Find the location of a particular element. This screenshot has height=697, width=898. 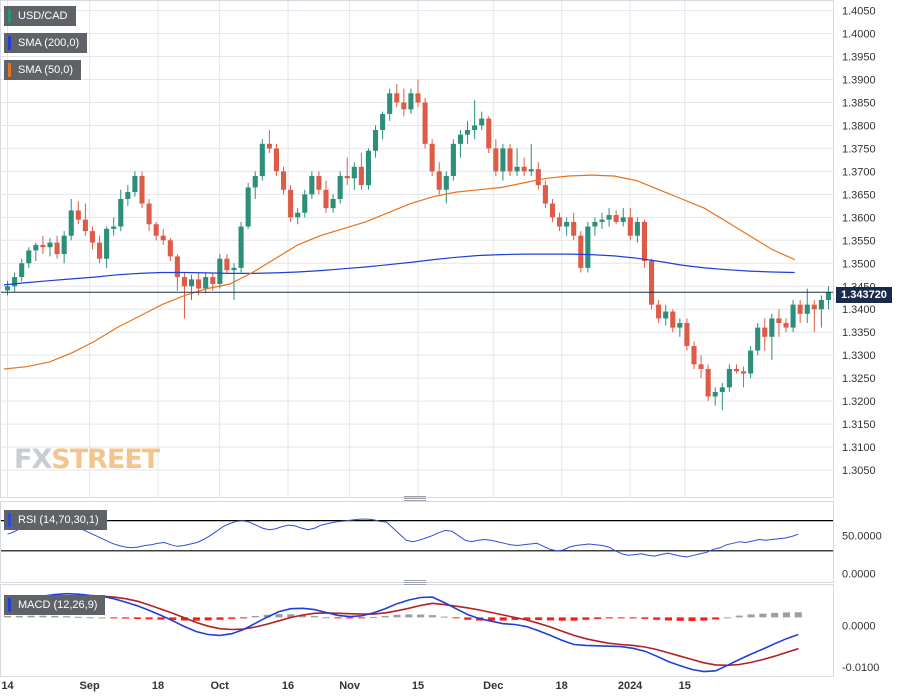

legend-sma200-label: SMA (200,0) is located at coordinates (49, 43).